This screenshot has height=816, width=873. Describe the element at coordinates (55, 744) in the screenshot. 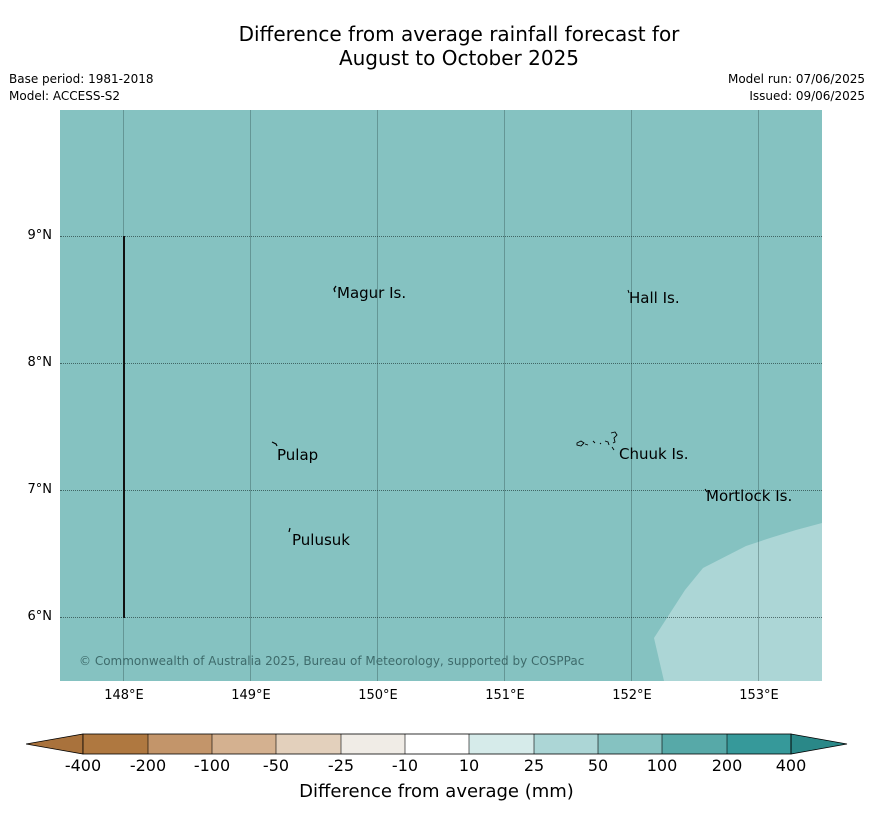

I see `colorbar-low-extend` at that location.